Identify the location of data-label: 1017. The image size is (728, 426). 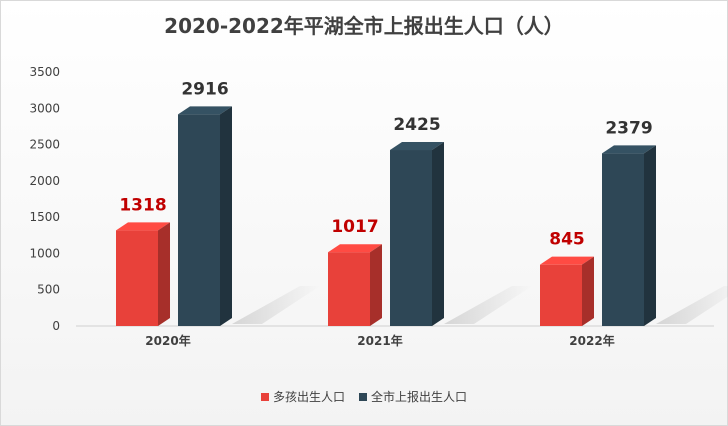
(354, 227).